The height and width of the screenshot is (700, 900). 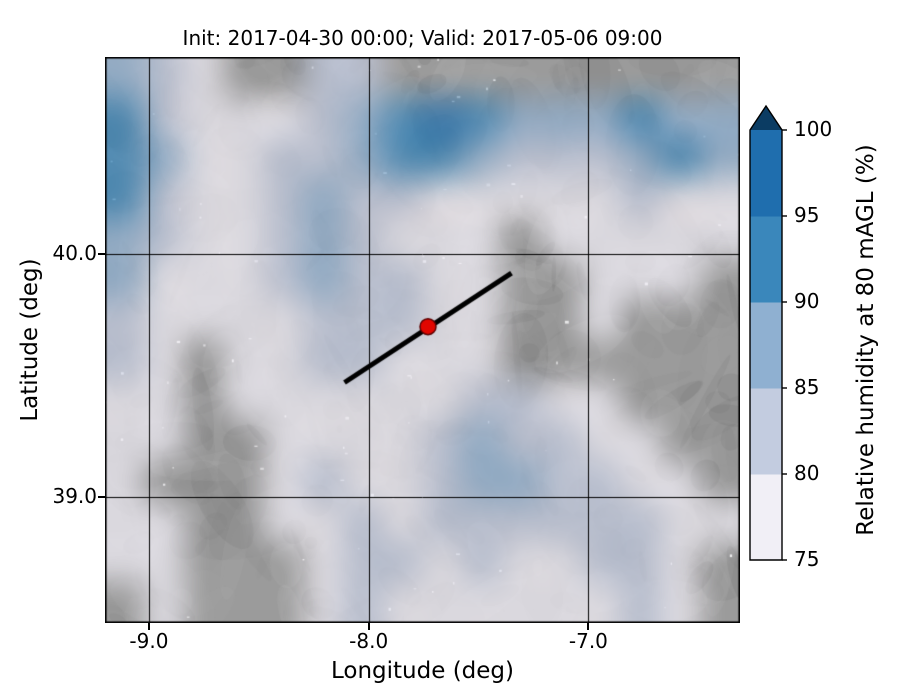 What do you see at coordinates (813, 129) in the screenshot?
I see `colorbar-tick-label: 100` at bounding box center [813, 129].